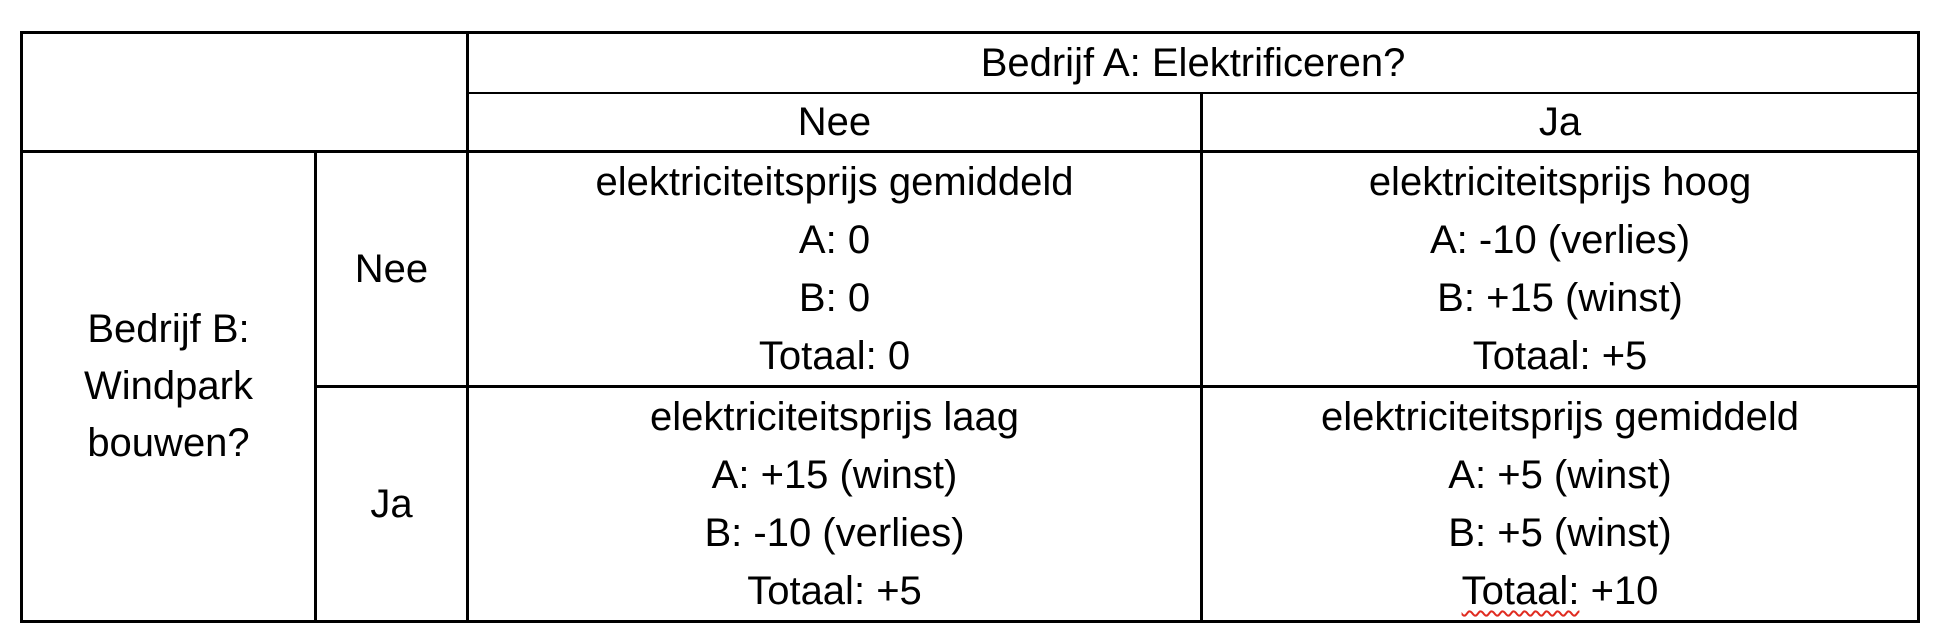 This screenshot has height=638, width=1946. Describe the element at coordinates (168, 329) in the screenshot. I see `row-header-line-1: Bedrijf B:` at that location.